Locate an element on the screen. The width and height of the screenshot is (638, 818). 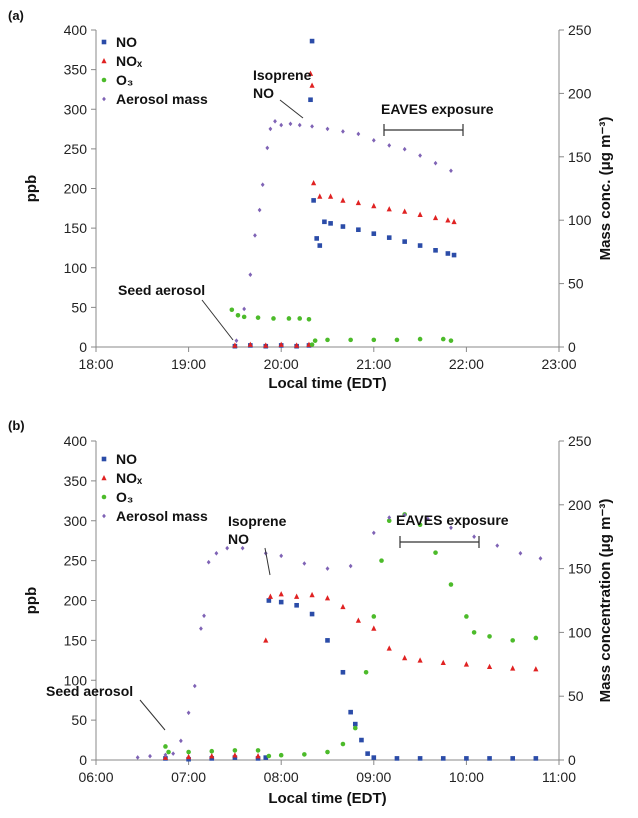
legend-marker-no is located at coordinates (104, 42).